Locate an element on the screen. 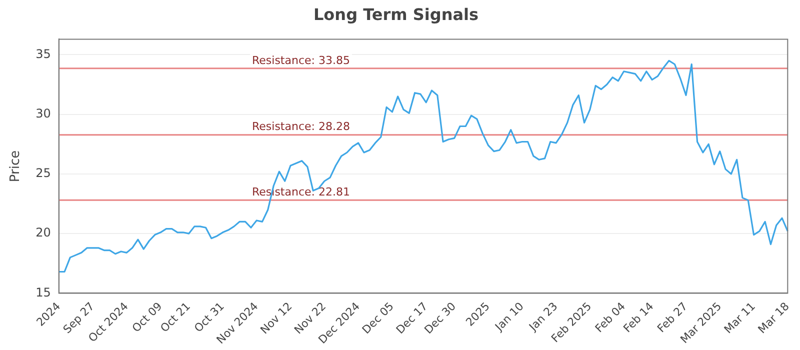  ref-line-label: Resistance: 33.85 is located at coordinates (301, 60).